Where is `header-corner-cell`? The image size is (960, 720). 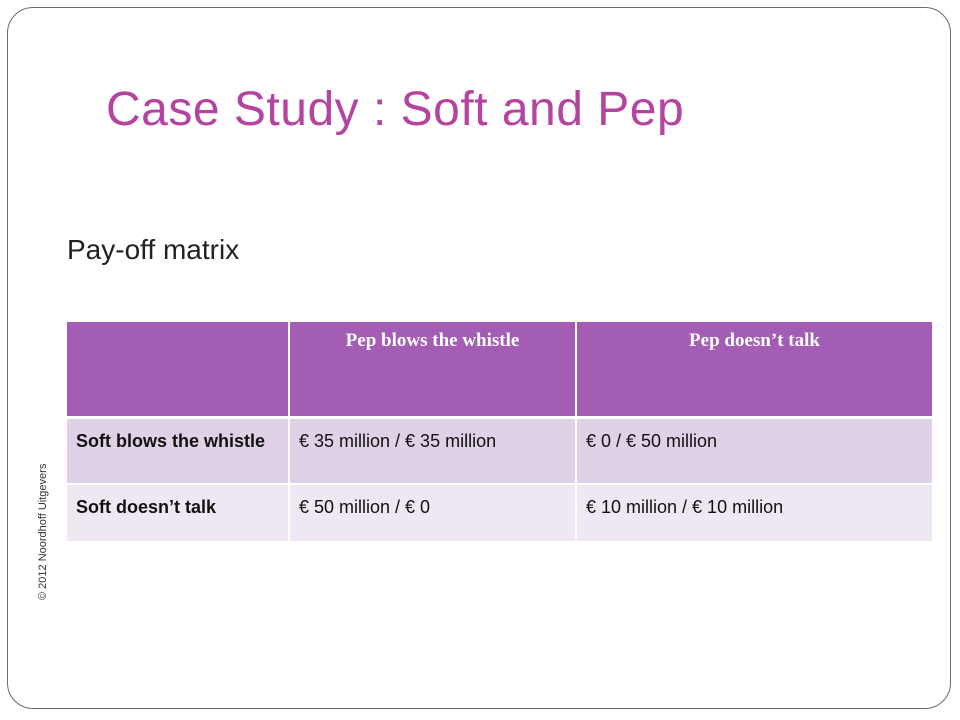
header-corner-cell is located at coordinates (178, 370).